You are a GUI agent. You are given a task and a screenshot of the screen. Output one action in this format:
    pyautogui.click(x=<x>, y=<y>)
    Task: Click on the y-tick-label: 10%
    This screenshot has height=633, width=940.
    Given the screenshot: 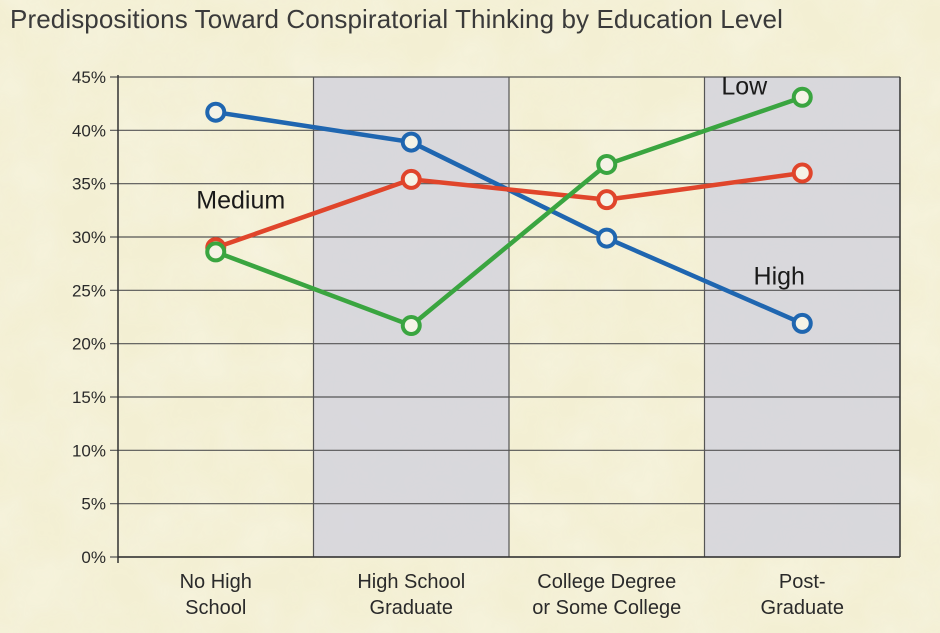 What is the action you would take?
    pyautogui.click(x=89, y=450)
    